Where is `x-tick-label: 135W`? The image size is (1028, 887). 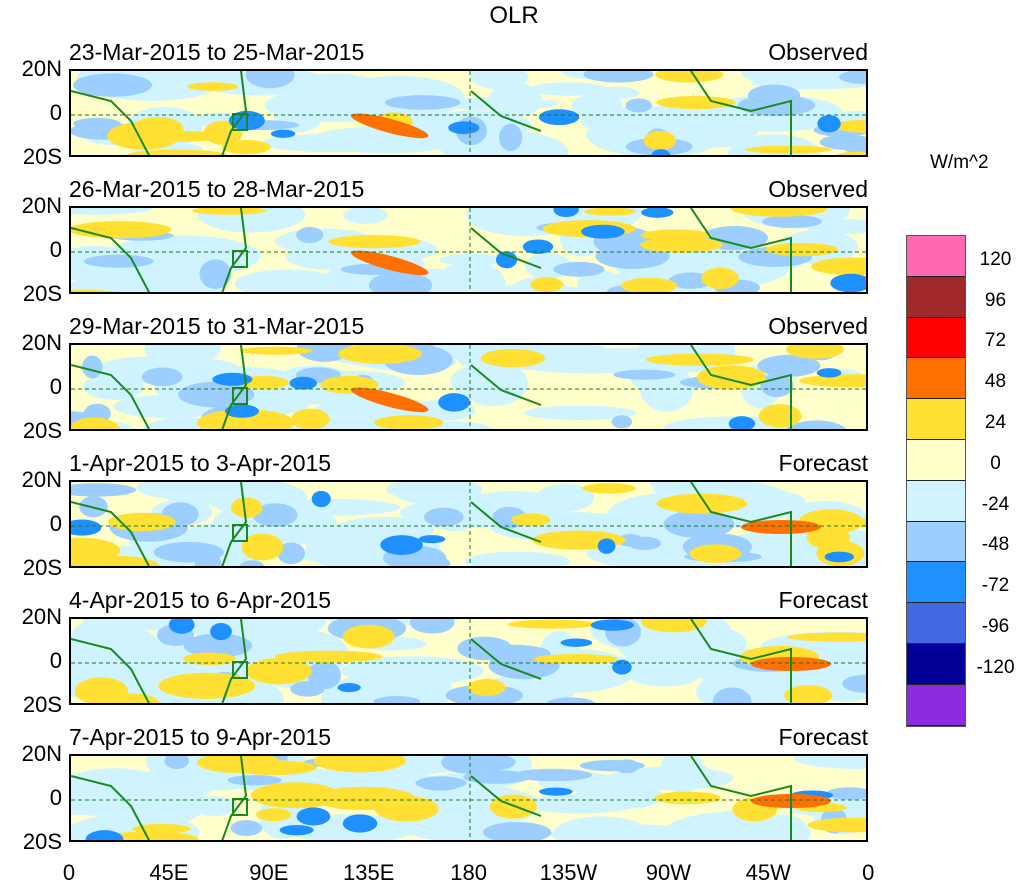
x-tick-label: 135W is located at coordinates (568, 872).